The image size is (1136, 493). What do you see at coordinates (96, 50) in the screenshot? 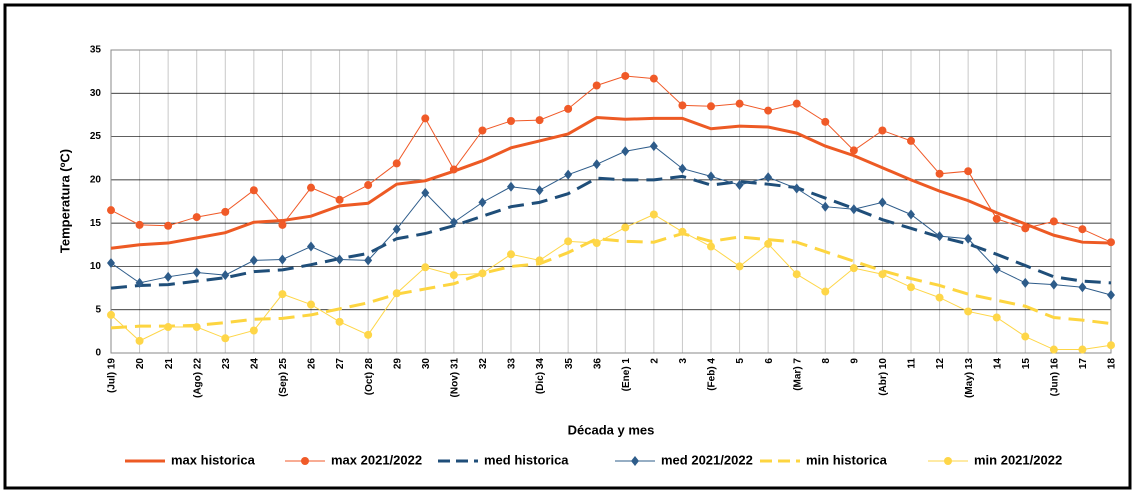
I see `y-tick-label: 35` at bounding box center [96, 50].